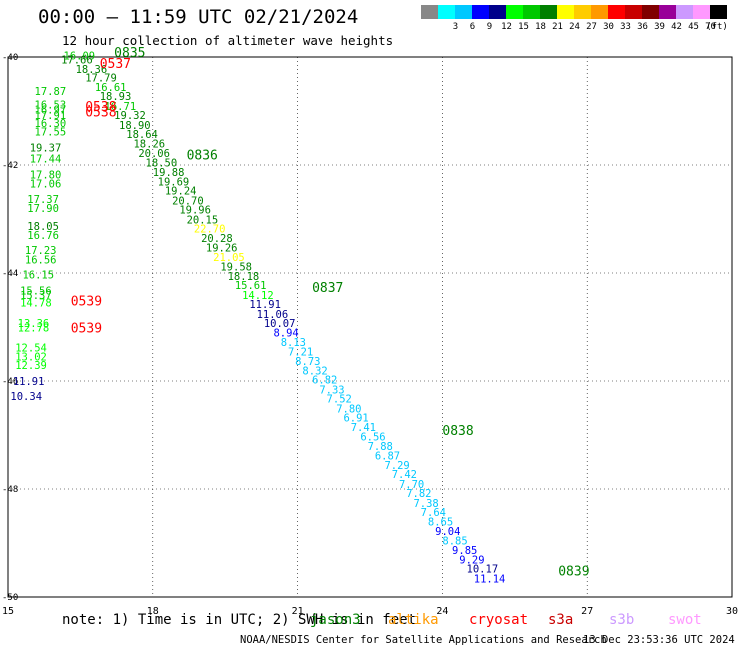 This screenshot has width=740, height=650. Describe the element at coordinates (31, 357) in the screenshot. I see `wave-height-label: 13.02` at that location.